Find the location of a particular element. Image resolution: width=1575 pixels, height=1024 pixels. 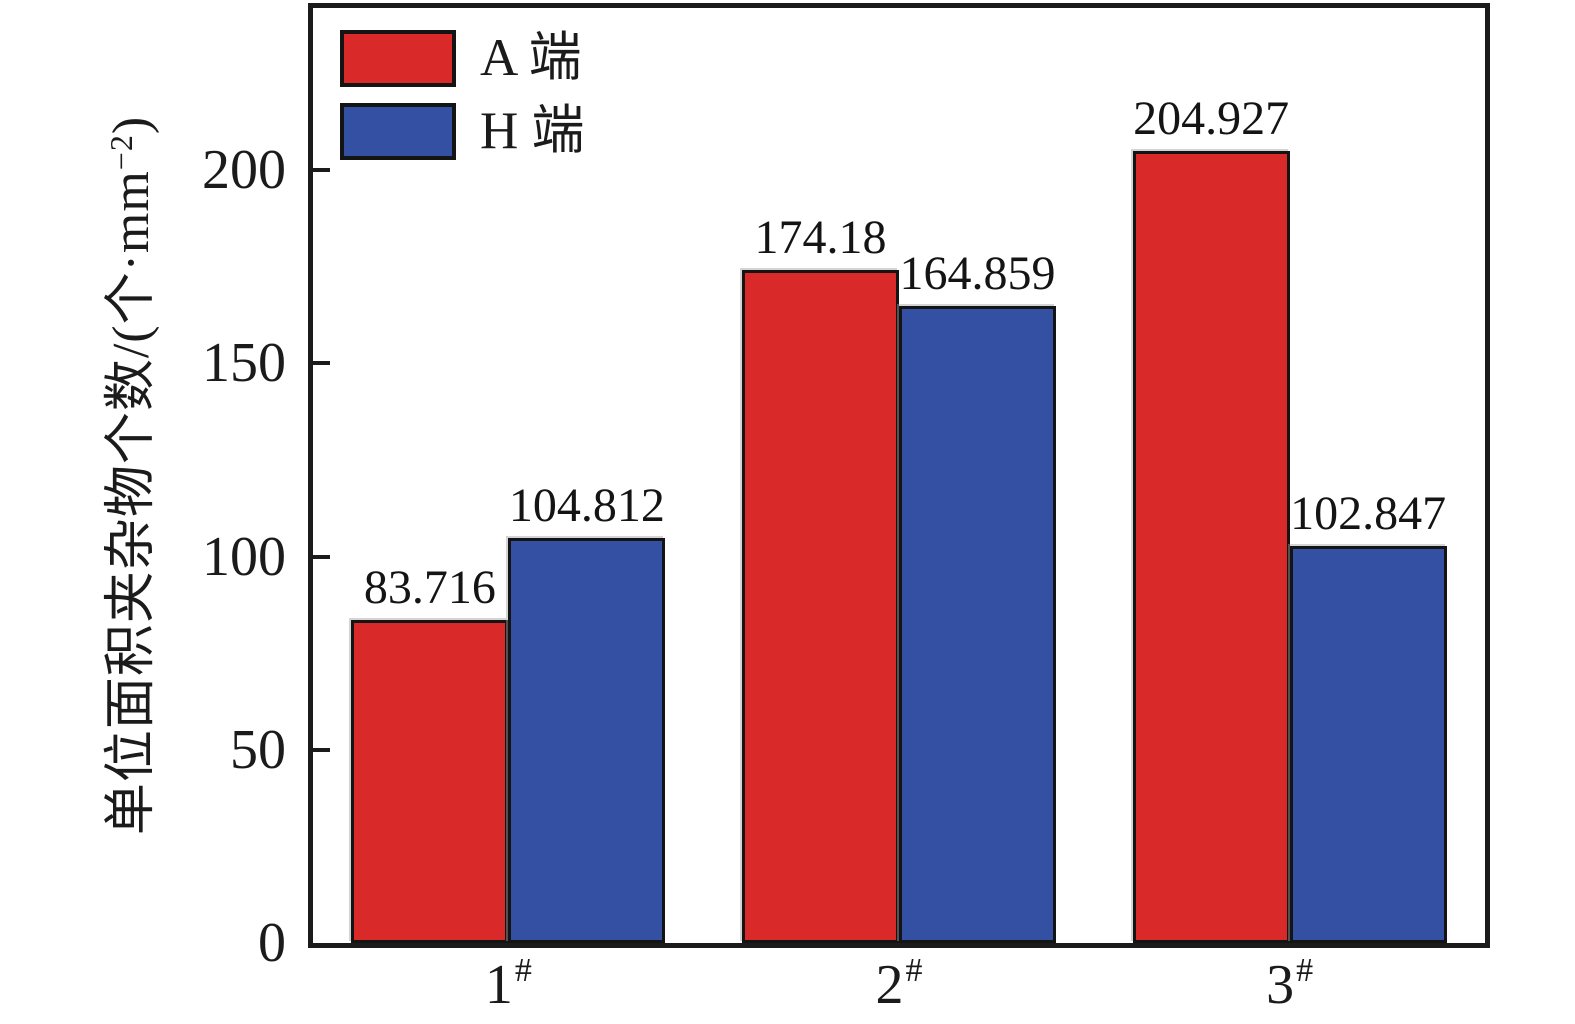

x-axis-label-3: 3# is located at coordinates (1290, 984).